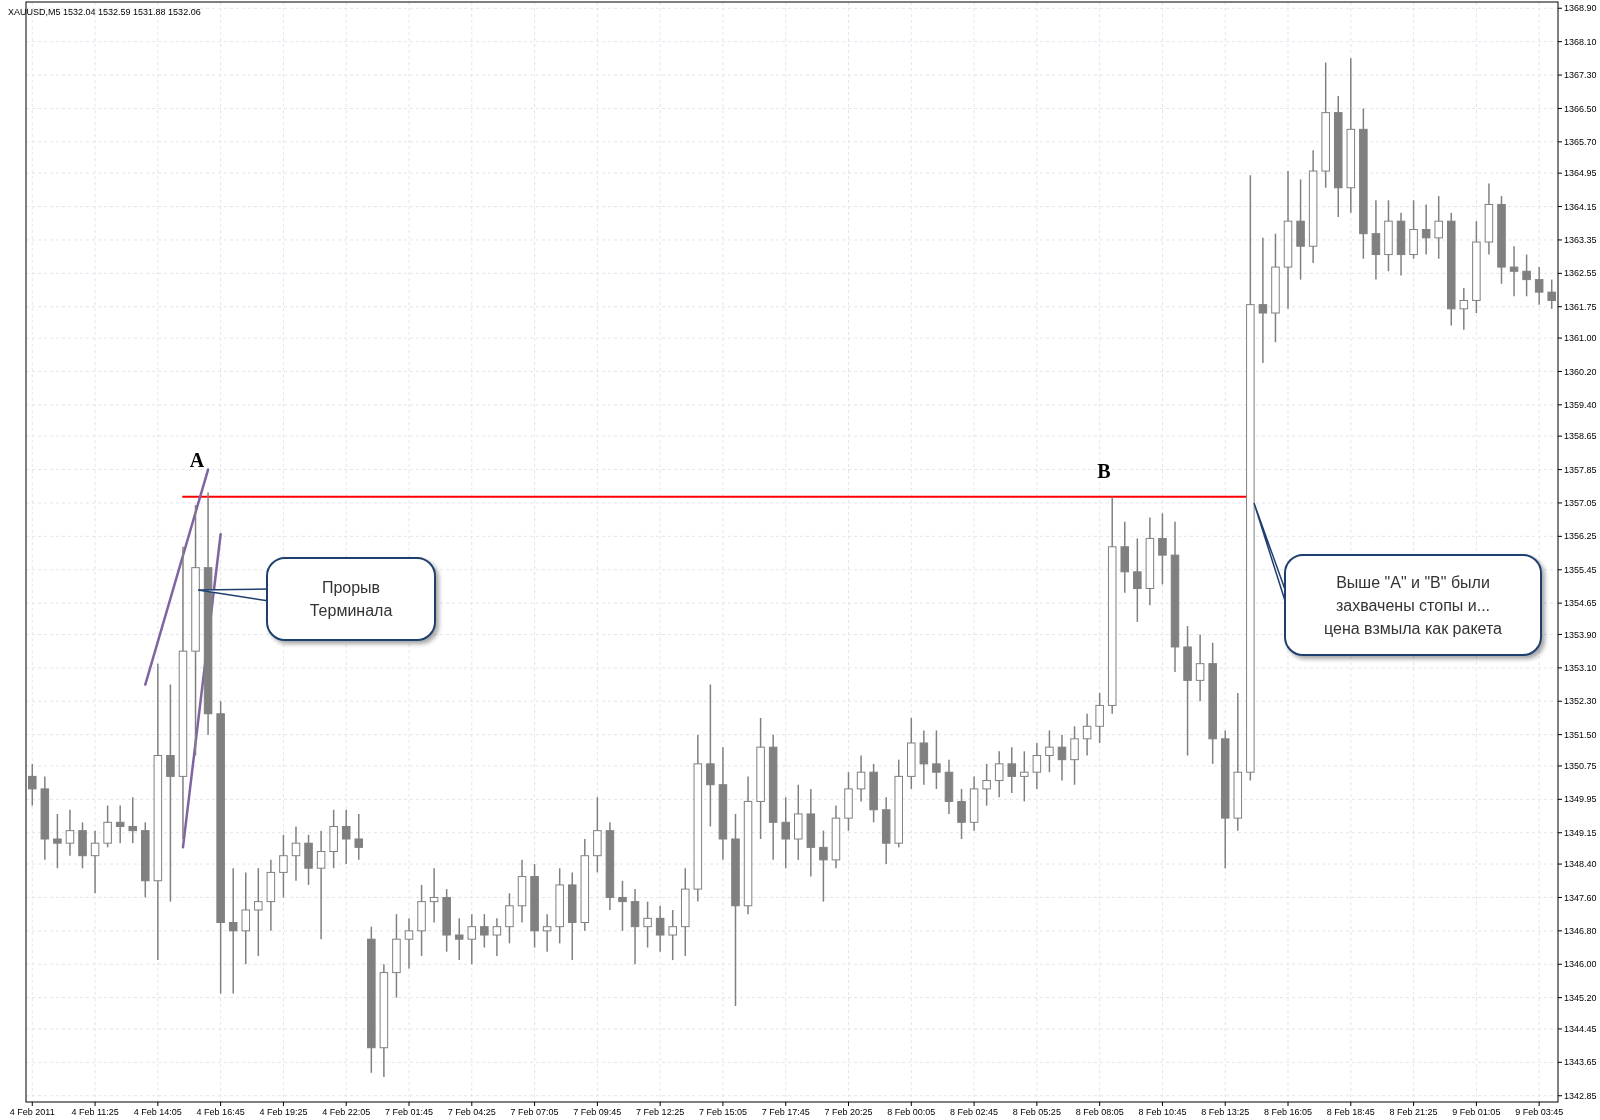  Describe the element at coordinates (283, 1112) in the screenshot. I see `x-tick-label: 4 Feb 19:25` at that location.